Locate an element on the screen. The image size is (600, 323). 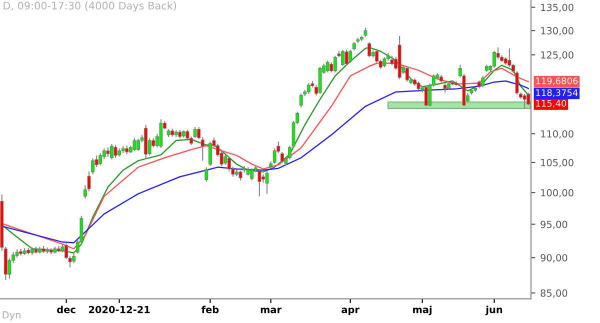
data-label: 118,3754 is located at coordinates (557, 93).